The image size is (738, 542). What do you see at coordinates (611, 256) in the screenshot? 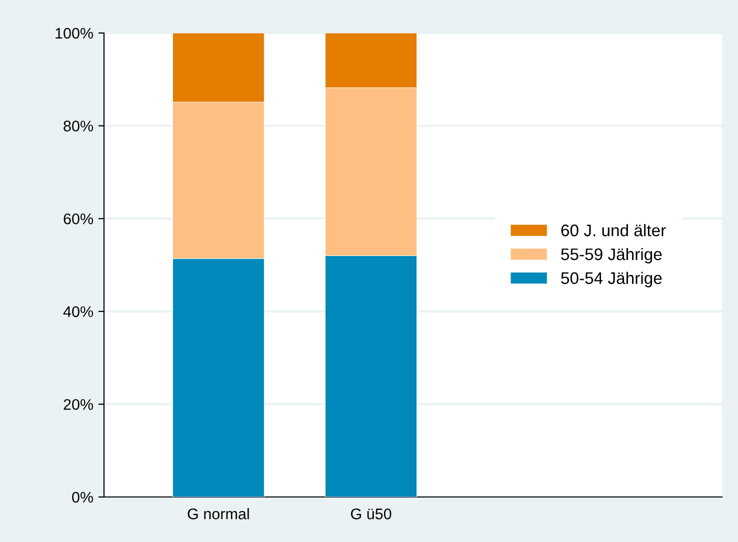
I see `legend-label: 55-59 Jährige` at bounding box center [611, 256].